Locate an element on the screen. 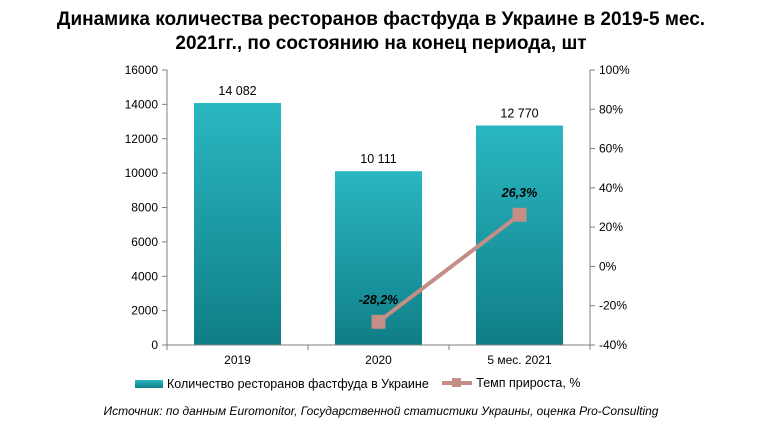 The height and width of the screenshot is (427, 762). y-right-tick-label: 0% is located at coordinates (608, 266).